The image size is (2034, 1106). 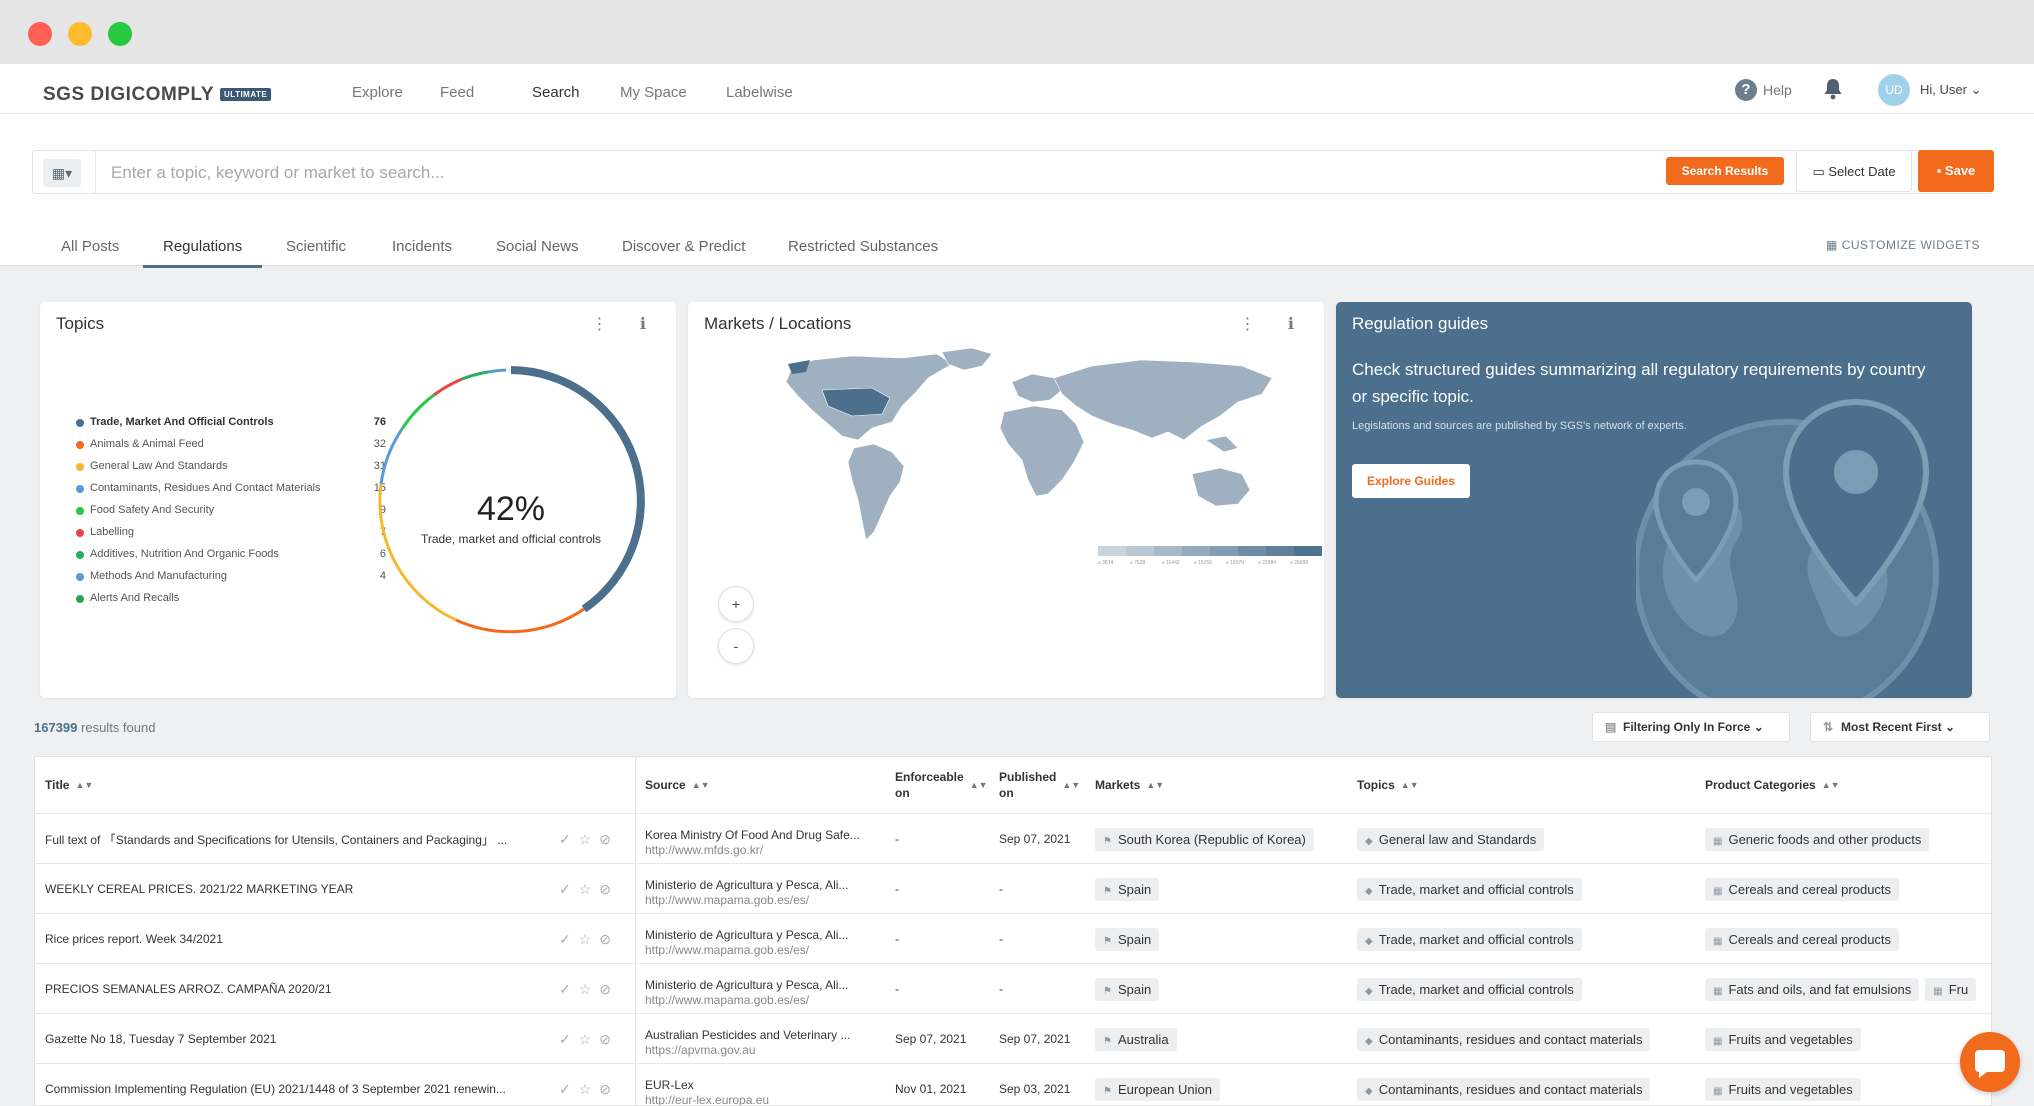 What do you see at coordinates (90, 246) in the screenshot?
I see `tab-all-posts: All Posts` at bounding box center [90, 246].